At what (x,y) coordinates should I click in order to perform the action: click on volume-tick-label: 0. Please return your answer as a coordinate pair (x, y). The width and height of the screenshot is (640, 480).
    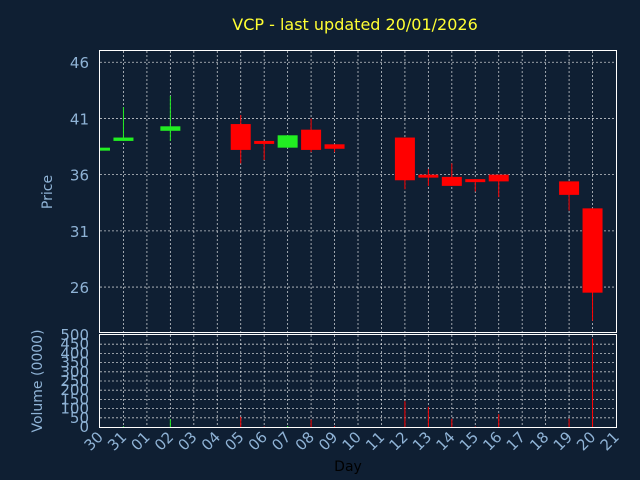
    Looking at the image, I should click on (84, 427).